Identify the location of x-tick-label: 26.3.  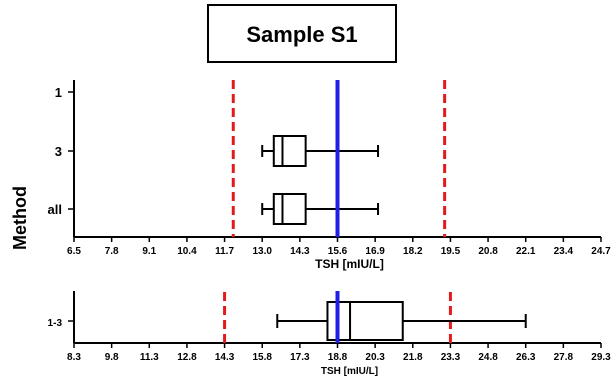
(526, 357).